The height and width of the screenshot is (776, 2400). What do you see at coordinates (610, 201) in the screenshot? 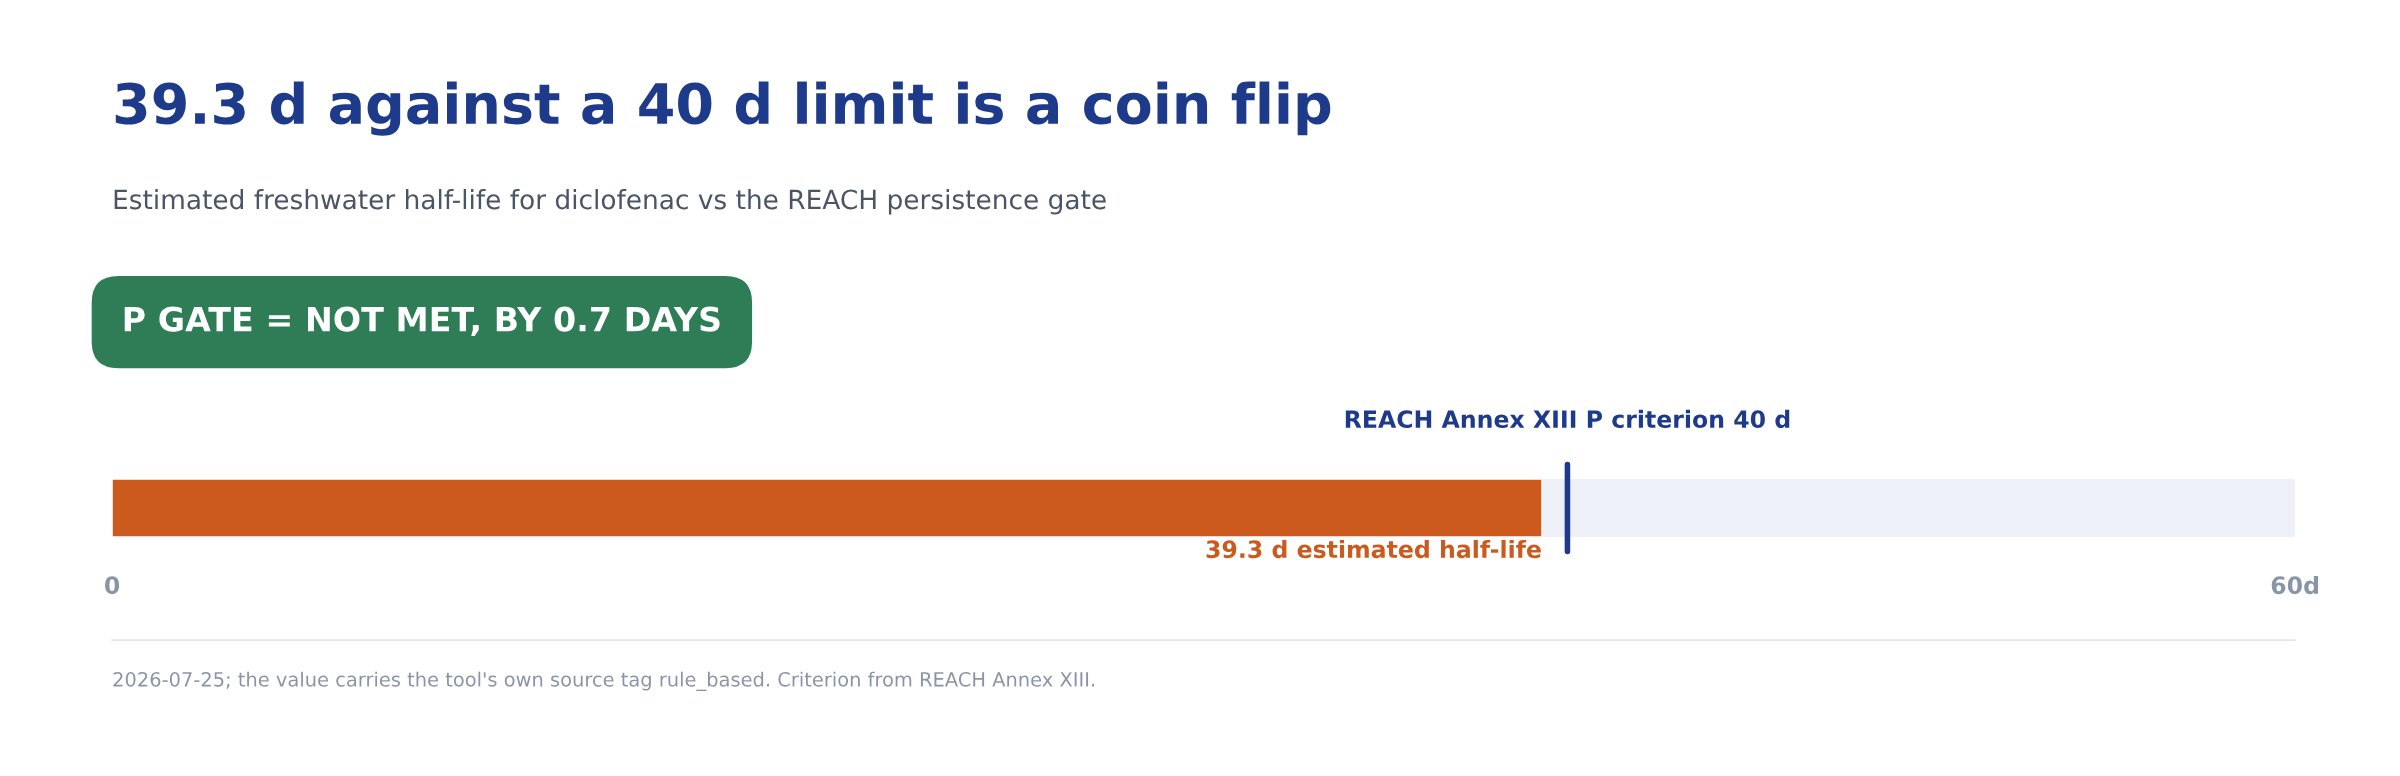
I see `chart-subtitle: Estimated freshwater half-life for diclofenac vs the REACH persistence gate` at bounding box center [610, 201].